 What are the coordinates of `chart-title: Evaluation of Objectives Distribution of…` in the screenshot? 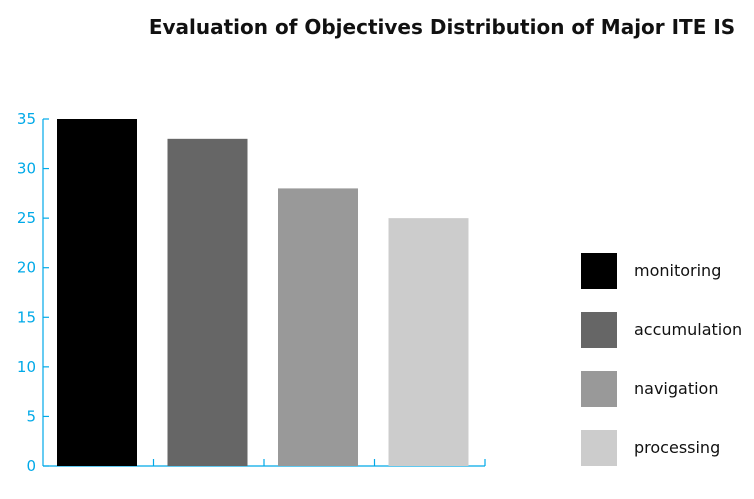 It's located at (442, 27).